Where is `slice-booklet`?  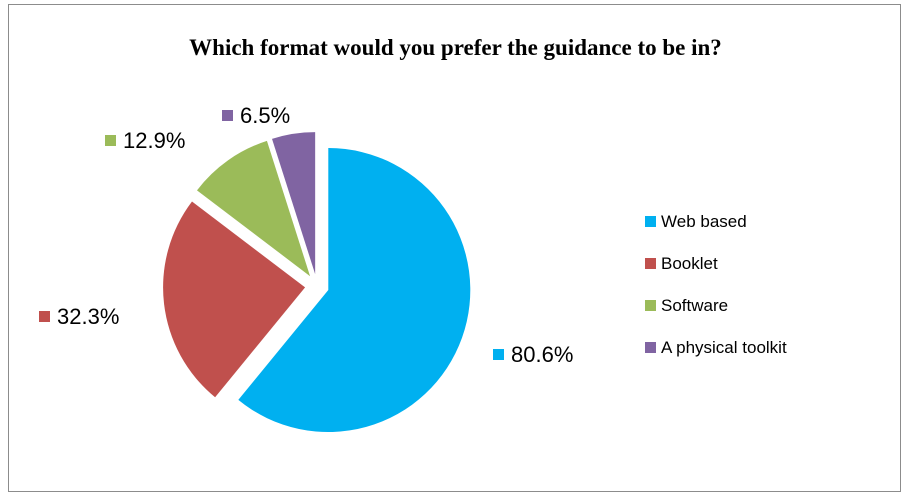 slice-booklet is located at coordinates (234, 299).